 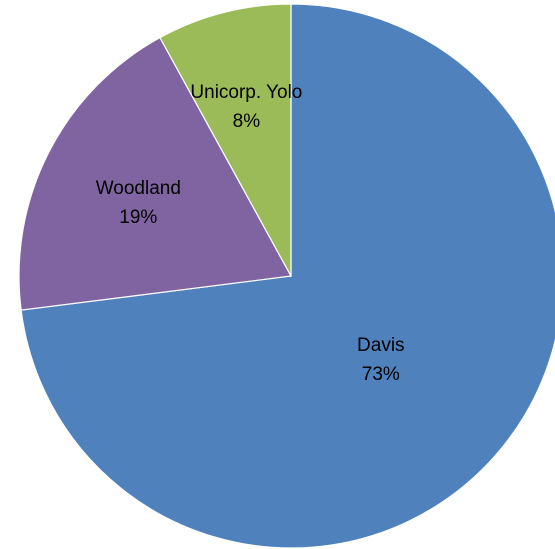 What do you see at coordinates (381, 374) in the screenshot?
I see `slice-percent-davis: 73%` at bounding box center [381, 374].